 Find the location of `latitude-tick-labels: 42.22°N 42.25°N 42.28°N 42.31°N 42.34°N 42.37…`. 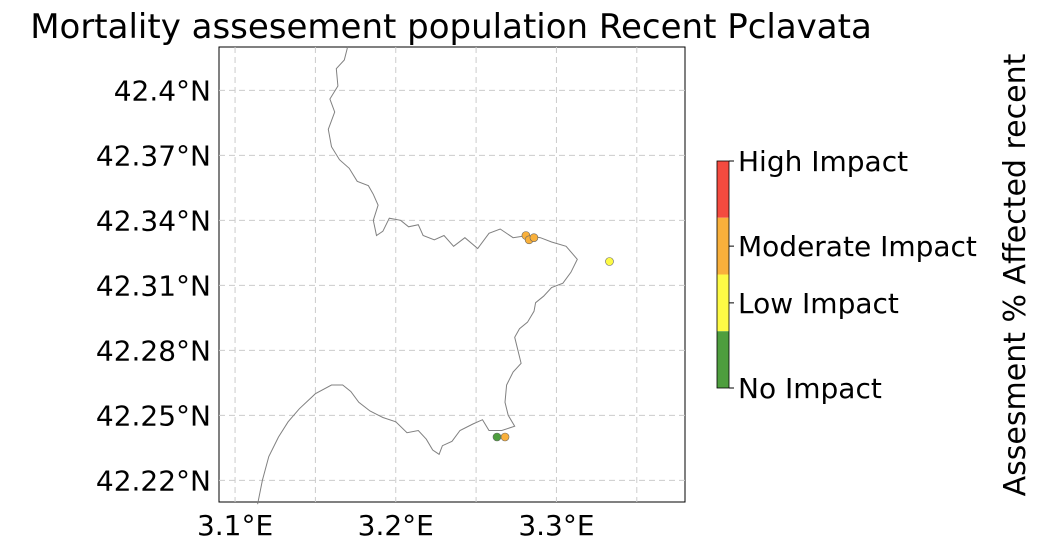

latitude-tick-labels: 42.22°N 42.25°N 42.28°N 42.31°N 42.34°N 42.37… is located at coordinates (153, 285).